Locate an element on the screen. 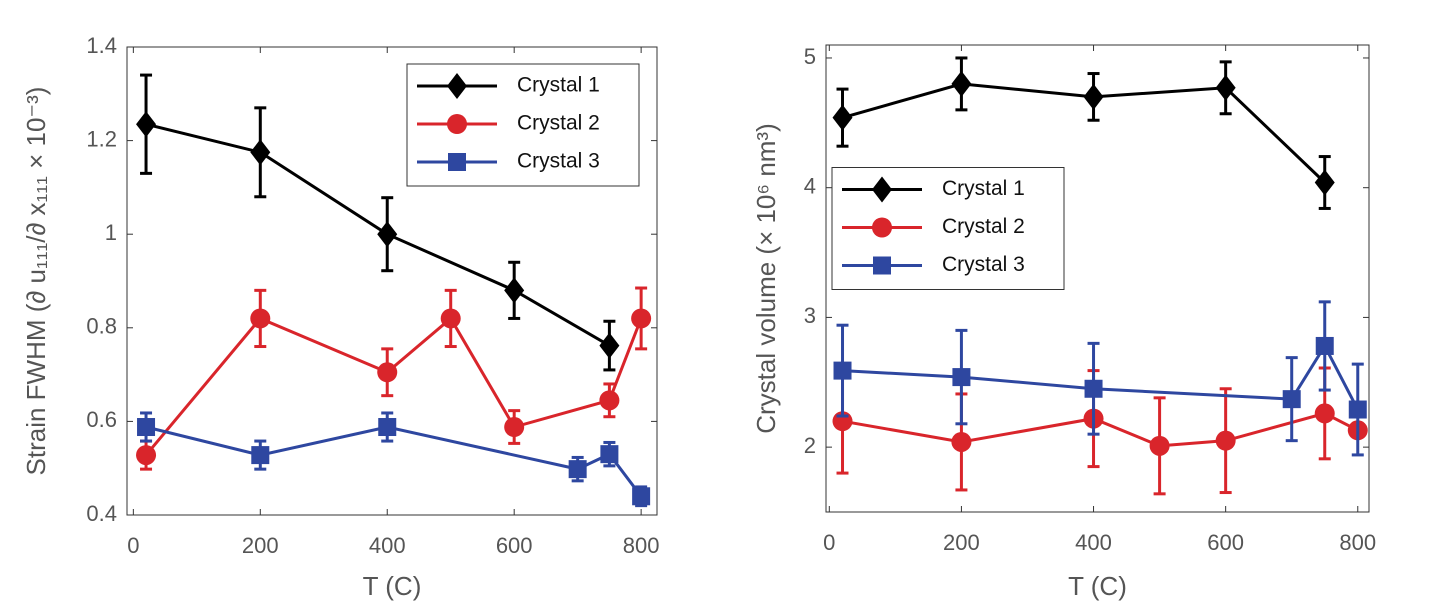 The width and height of the screenshot is (1440, 610). y-tick-label: 1.2 is located at coordinates (101, 138).